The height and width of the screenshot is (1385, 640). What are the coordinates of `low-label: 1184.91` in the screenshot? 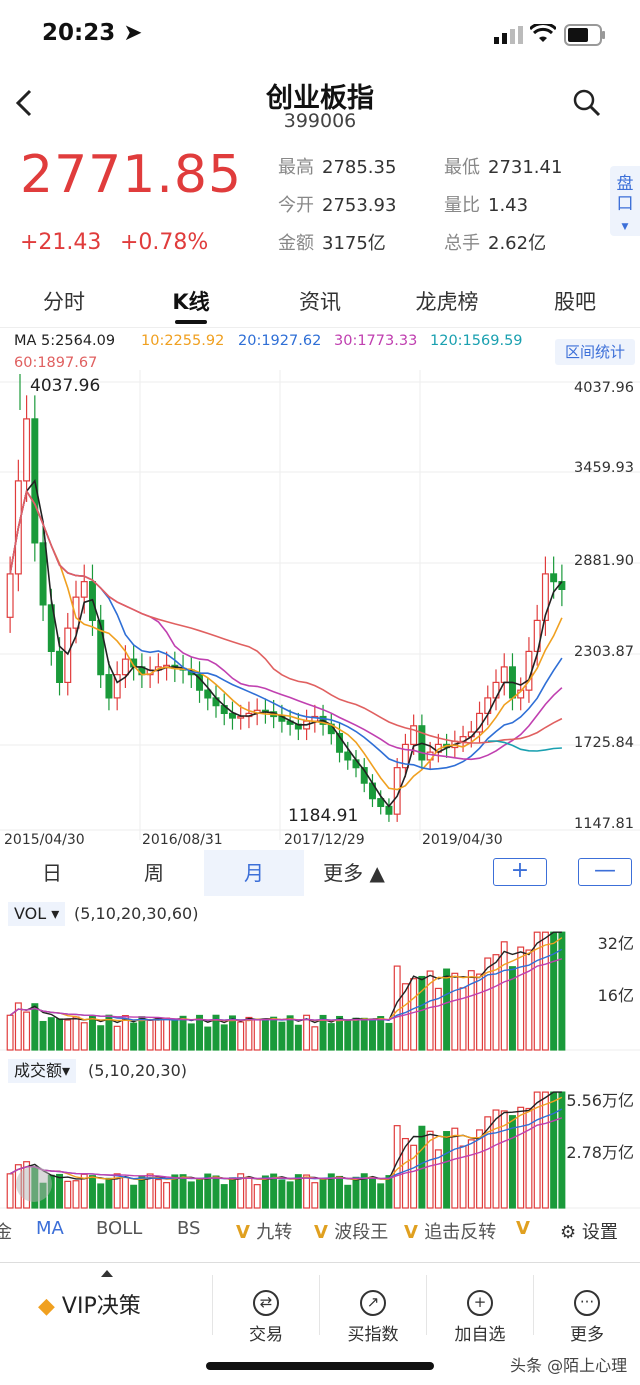 It's located at (323, 816).